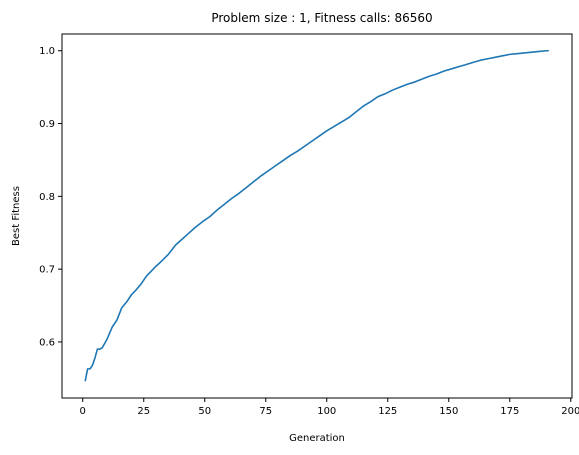 The height and width of the screenshot is (455, 579). I want to click on x-tick-label: 125, so click(387, 411).